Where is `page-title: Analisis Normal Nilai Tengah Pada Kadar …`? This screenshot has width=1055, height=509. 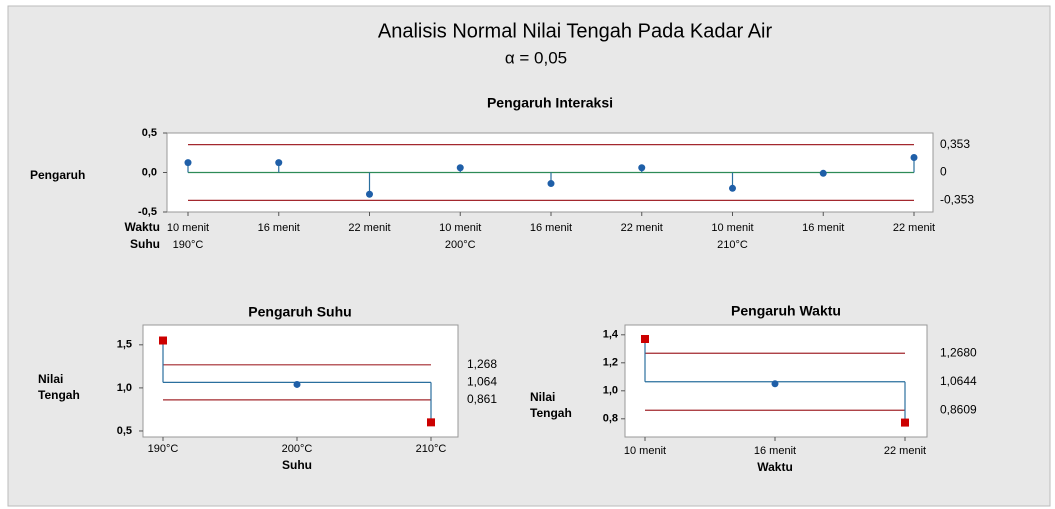
page-title: Analisis Normal Nilai Tengah Pada Kadar … is located at coordinates (575, 31).